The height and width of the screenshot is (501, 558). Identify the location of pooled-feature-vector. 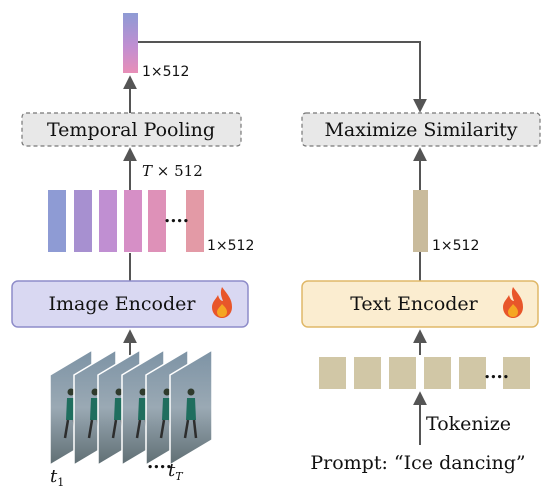
(130, 43).